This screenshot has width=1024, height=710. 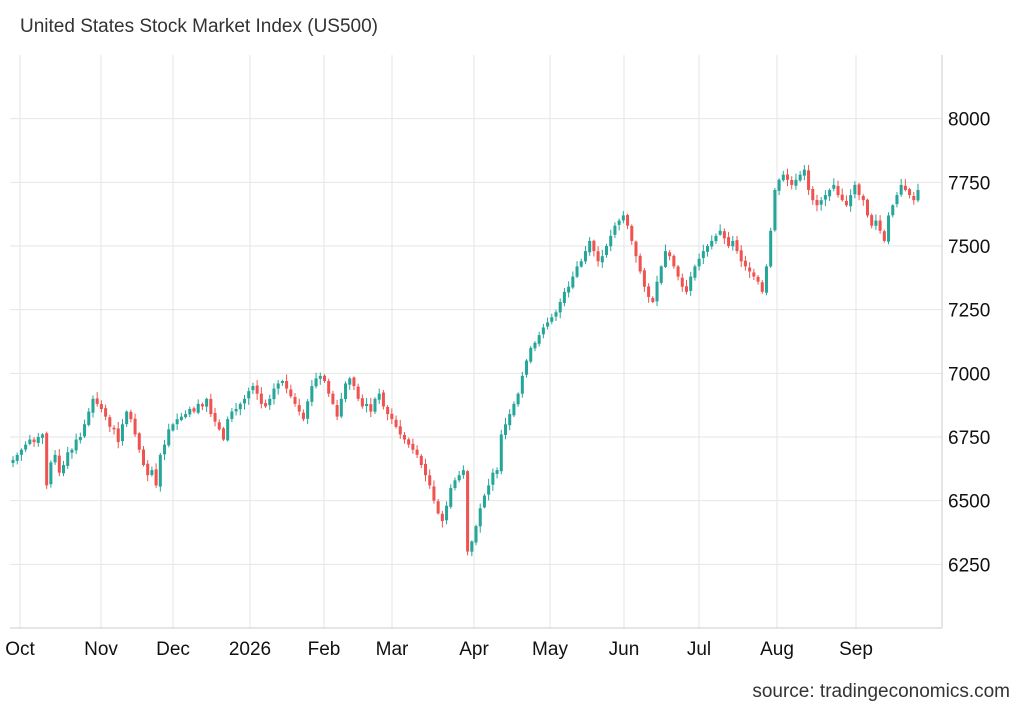 What do you see at coordinates (550, 649) in the screenshot?
I see `x-tick-label: May` at bounding box center [550, 649].